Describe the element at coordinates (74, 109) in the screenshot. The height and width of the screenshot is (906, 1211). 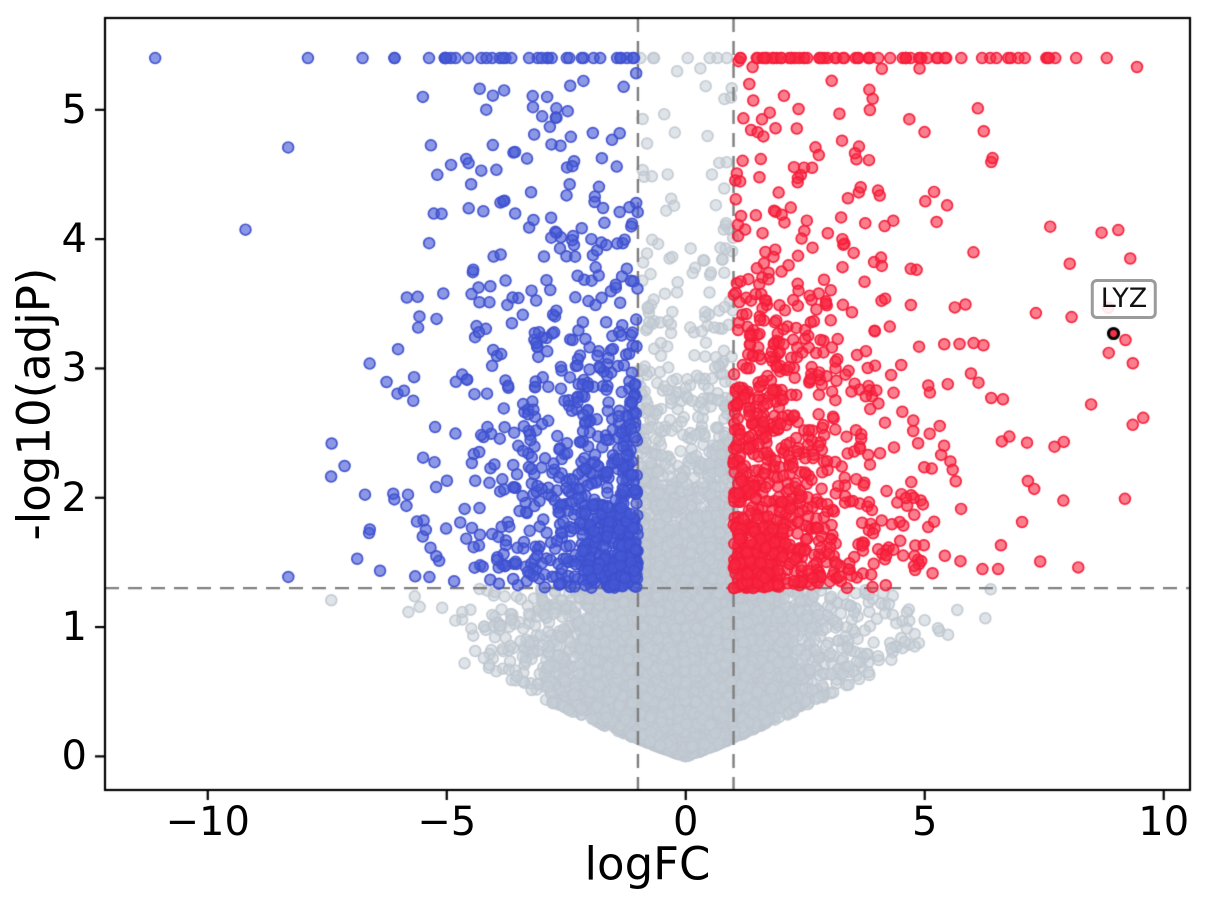
I see `y-tick-label: 5` at that location.